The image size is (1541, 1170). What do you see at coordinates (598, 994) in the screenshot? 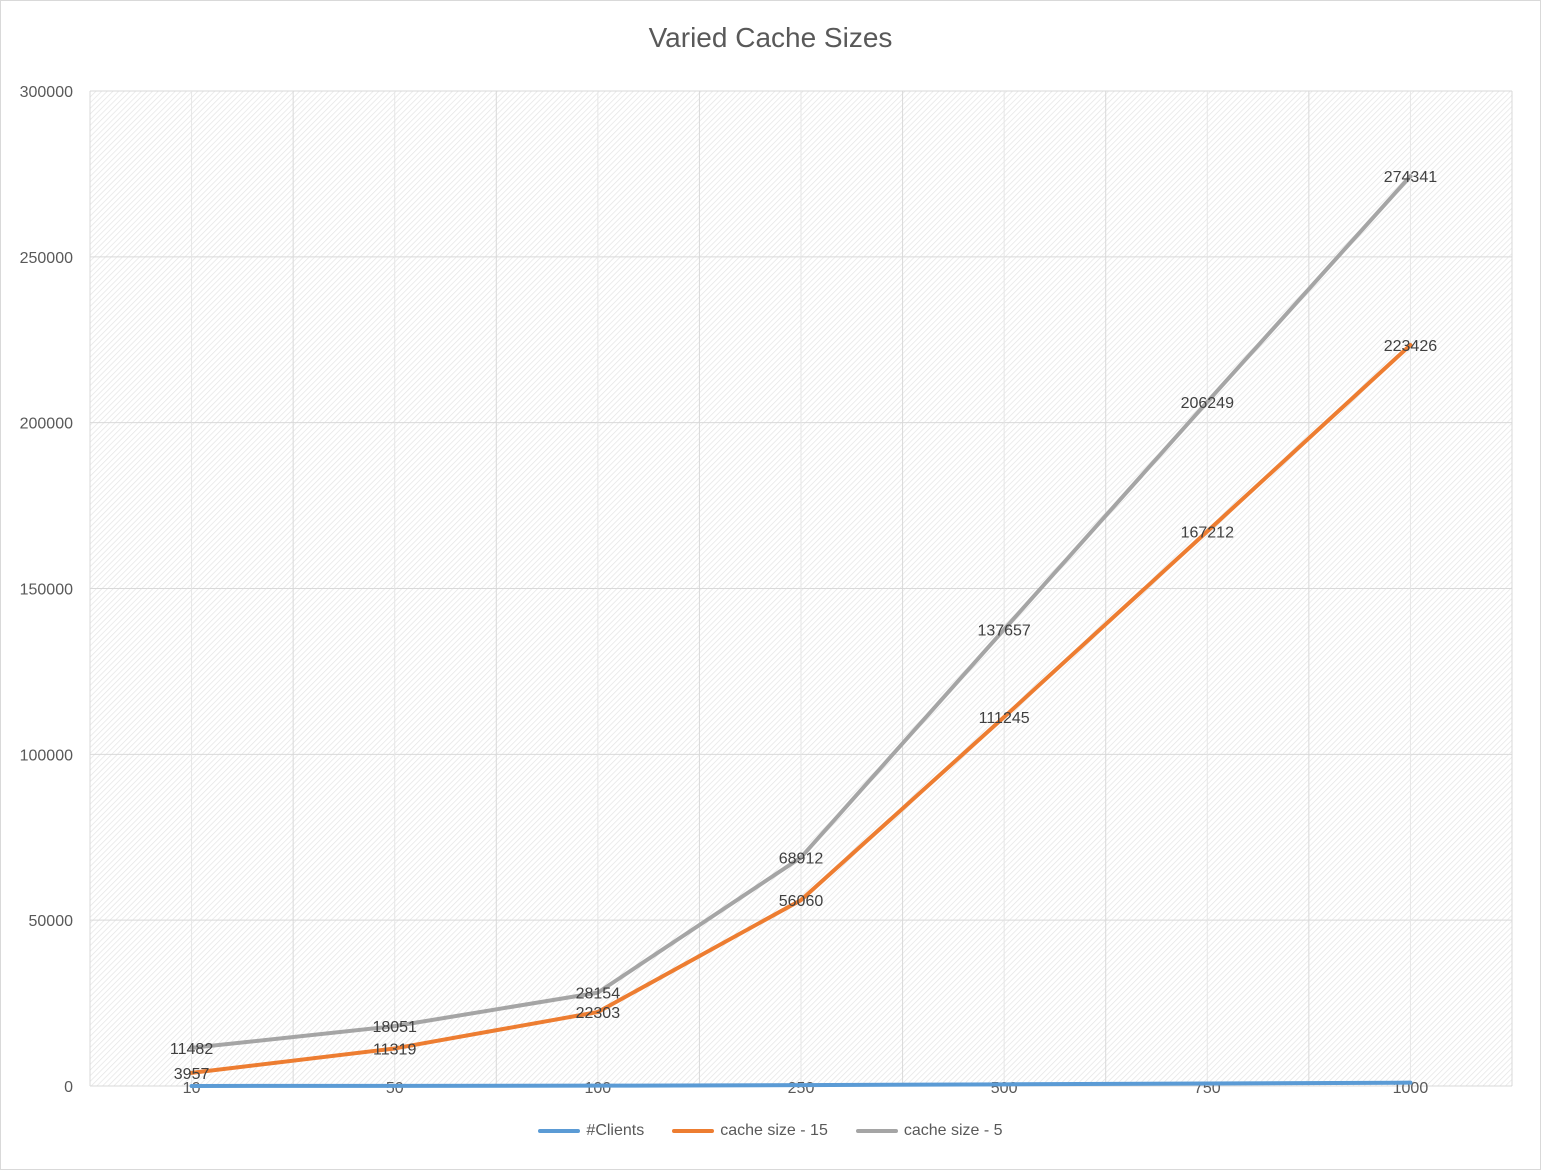
I see `data-label: 28154` at bounding box center [598, 994].